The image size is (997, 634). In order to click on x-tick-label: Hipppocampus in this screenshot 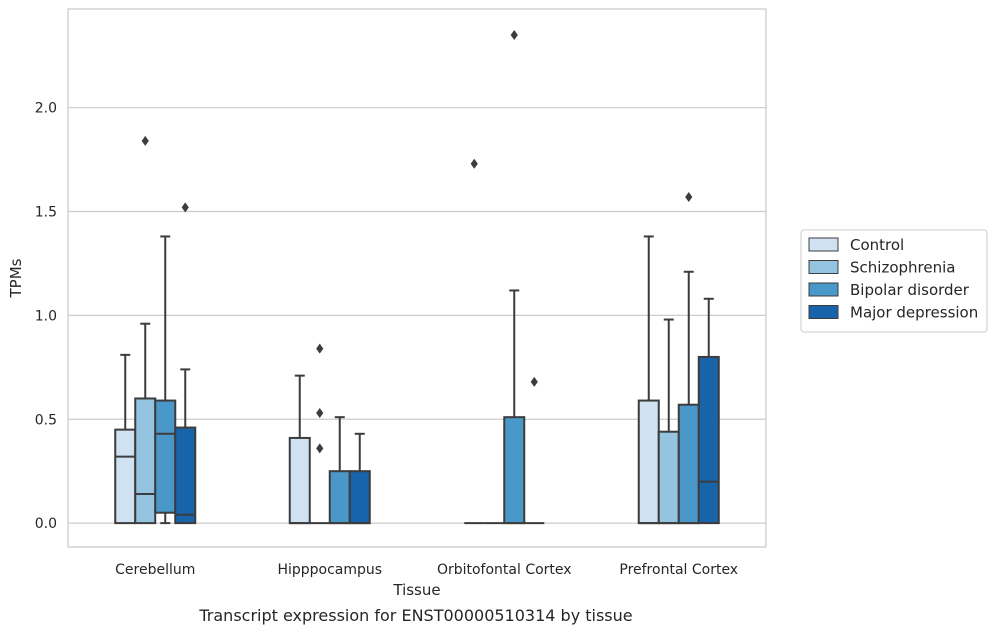, I will do `click(329, 570)`.